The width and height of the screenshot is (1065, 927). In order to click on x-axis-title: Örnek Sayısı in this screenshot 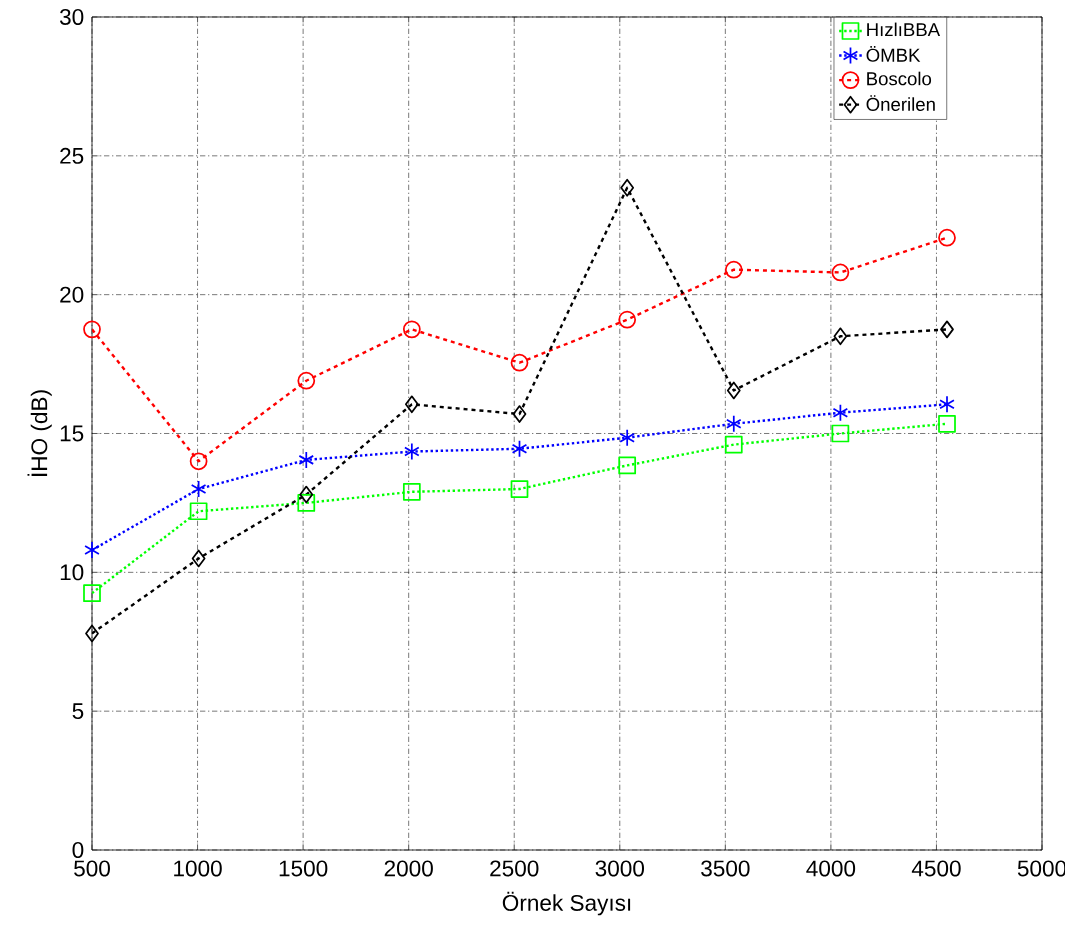, I will do `click(566, 903)`.